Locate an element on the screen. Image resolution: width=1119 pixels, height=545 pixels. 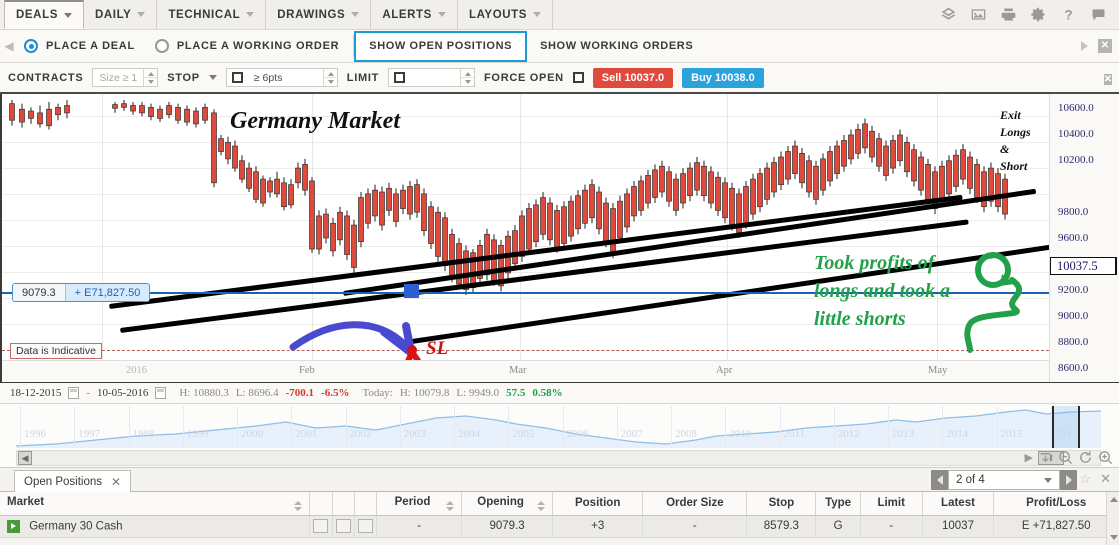
table-header-row: Market Period Opening Position is located at coordinates (559, 504).